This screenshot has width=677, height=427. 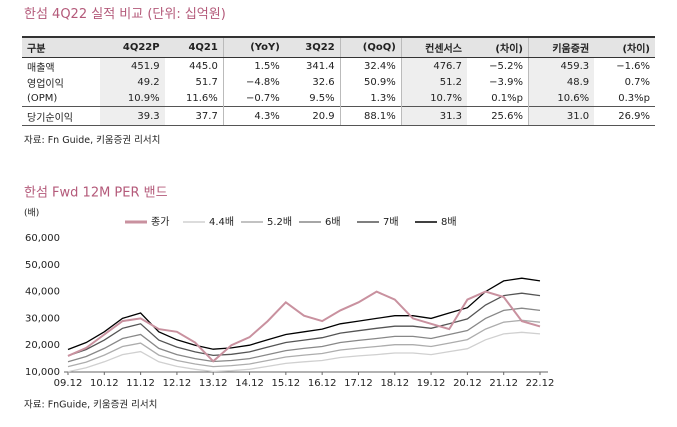 I want to click on table-cell: 10.6%, so click(x=561, y=98).